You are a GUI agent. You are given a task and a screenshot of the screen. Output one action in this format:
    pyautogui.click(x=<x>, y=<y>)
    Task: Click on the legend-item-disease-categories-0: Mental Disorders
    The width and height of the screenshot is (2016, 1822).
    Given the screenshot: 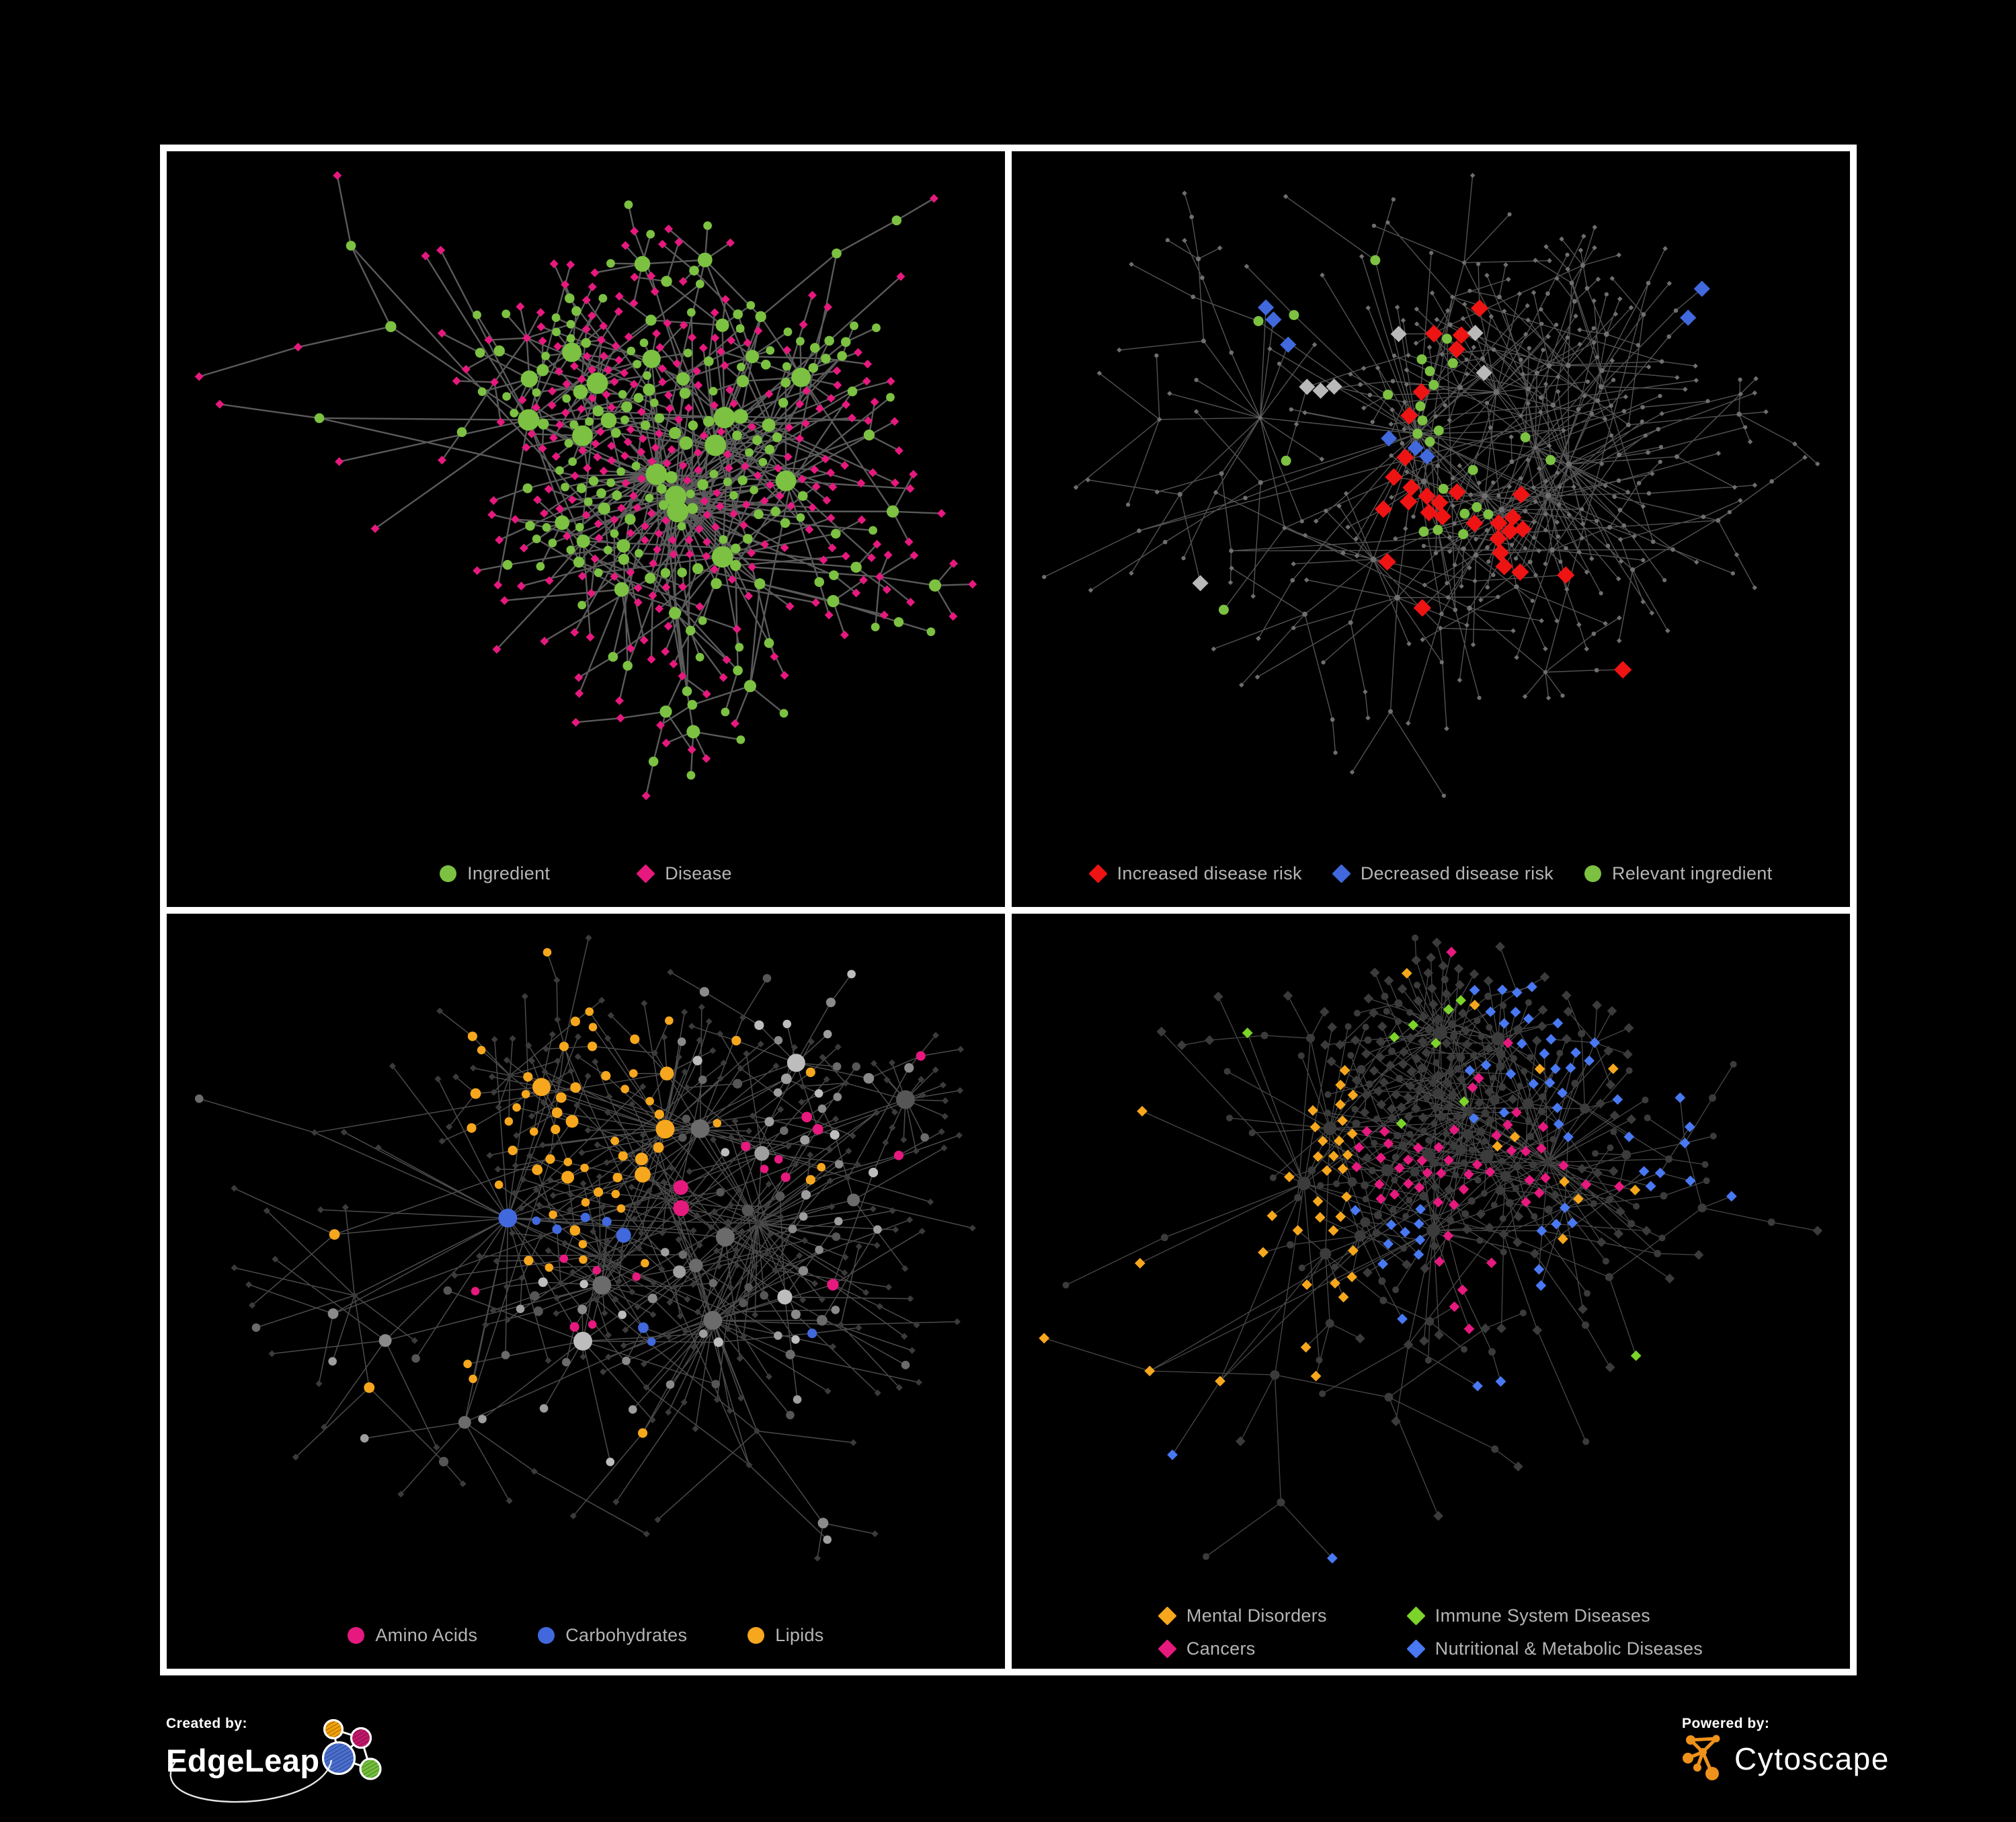 What is the action you would take?
    pyautogui.click(x=1242, y=1616)
    